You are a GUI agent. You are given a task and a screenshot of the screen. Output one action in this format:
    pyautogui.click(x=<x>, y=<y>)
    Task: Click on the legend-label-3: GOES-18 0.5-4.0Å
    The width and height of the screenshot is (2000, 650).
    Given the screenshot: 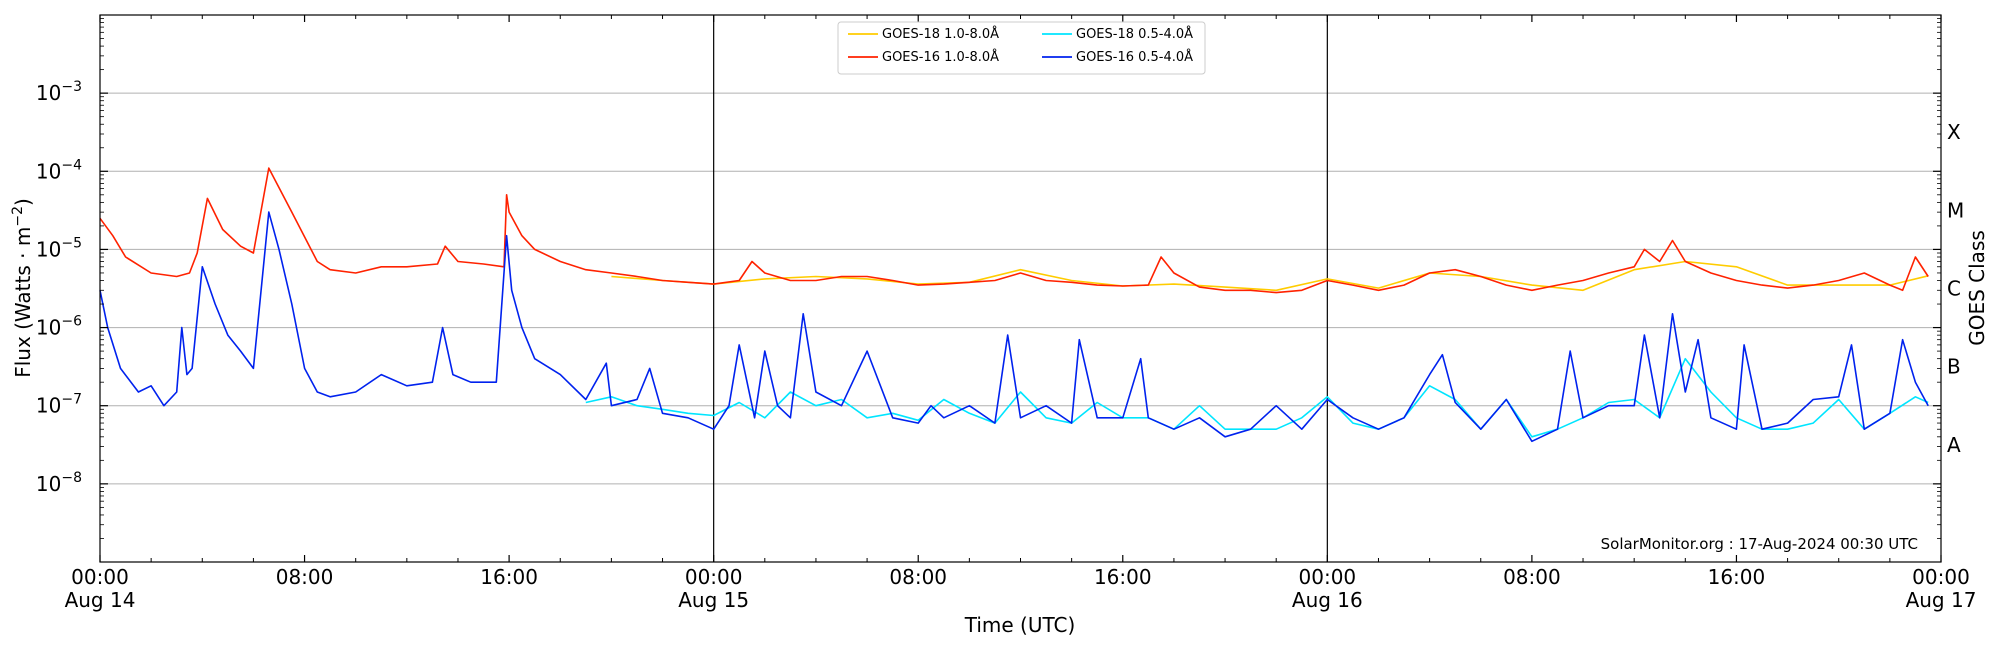 What is the action you would take?
    pyautogui.click(x=1134, y=34)
    